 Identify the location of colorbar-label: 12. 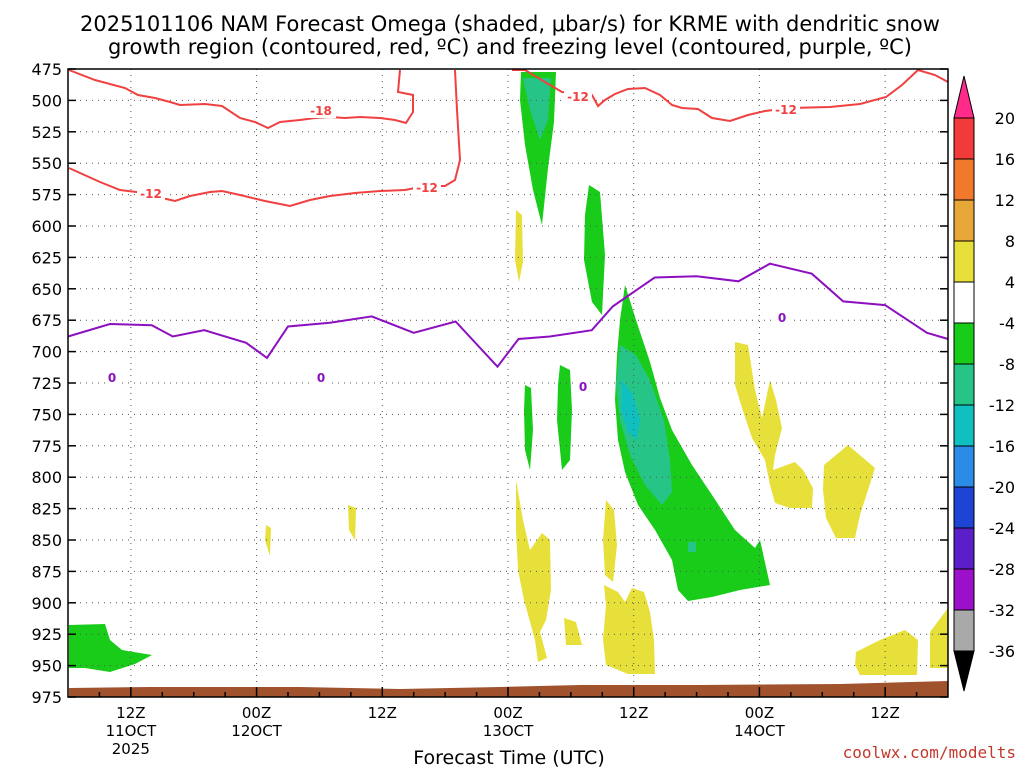
(1005, 200).